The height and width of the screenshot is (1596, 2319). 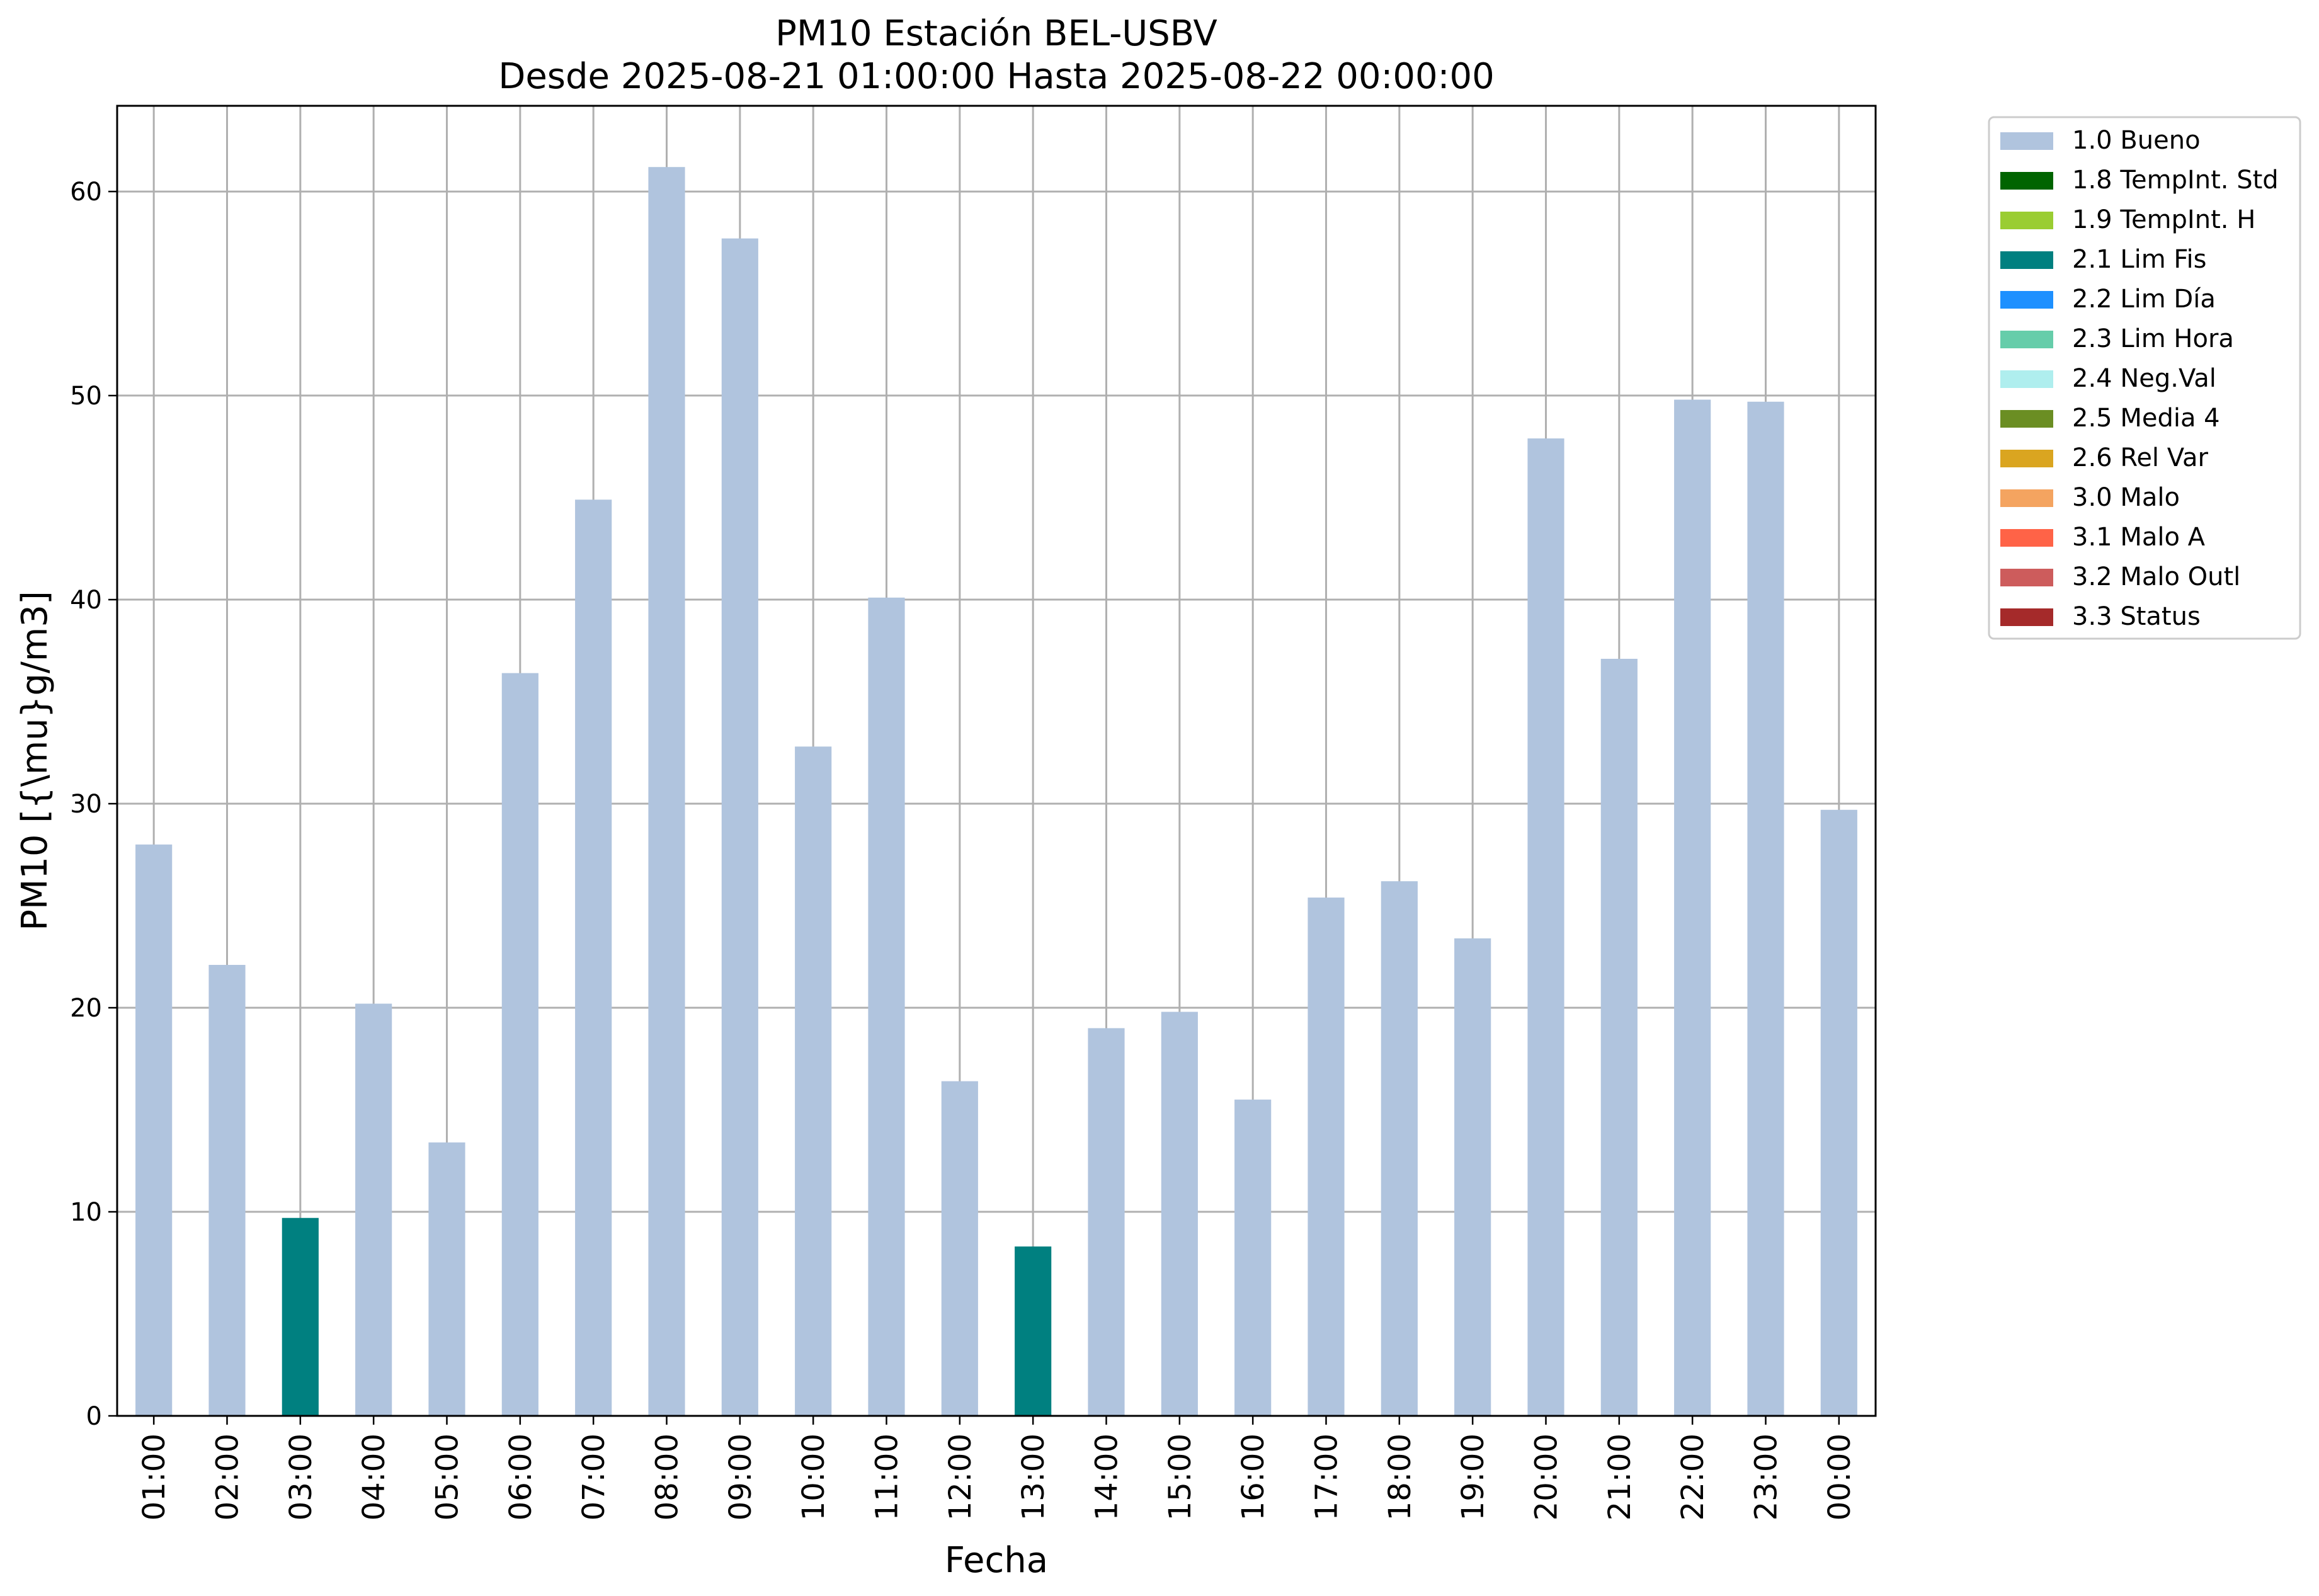 I want to click on x-tick-label: 09:00, so click(x=740, y=1477).